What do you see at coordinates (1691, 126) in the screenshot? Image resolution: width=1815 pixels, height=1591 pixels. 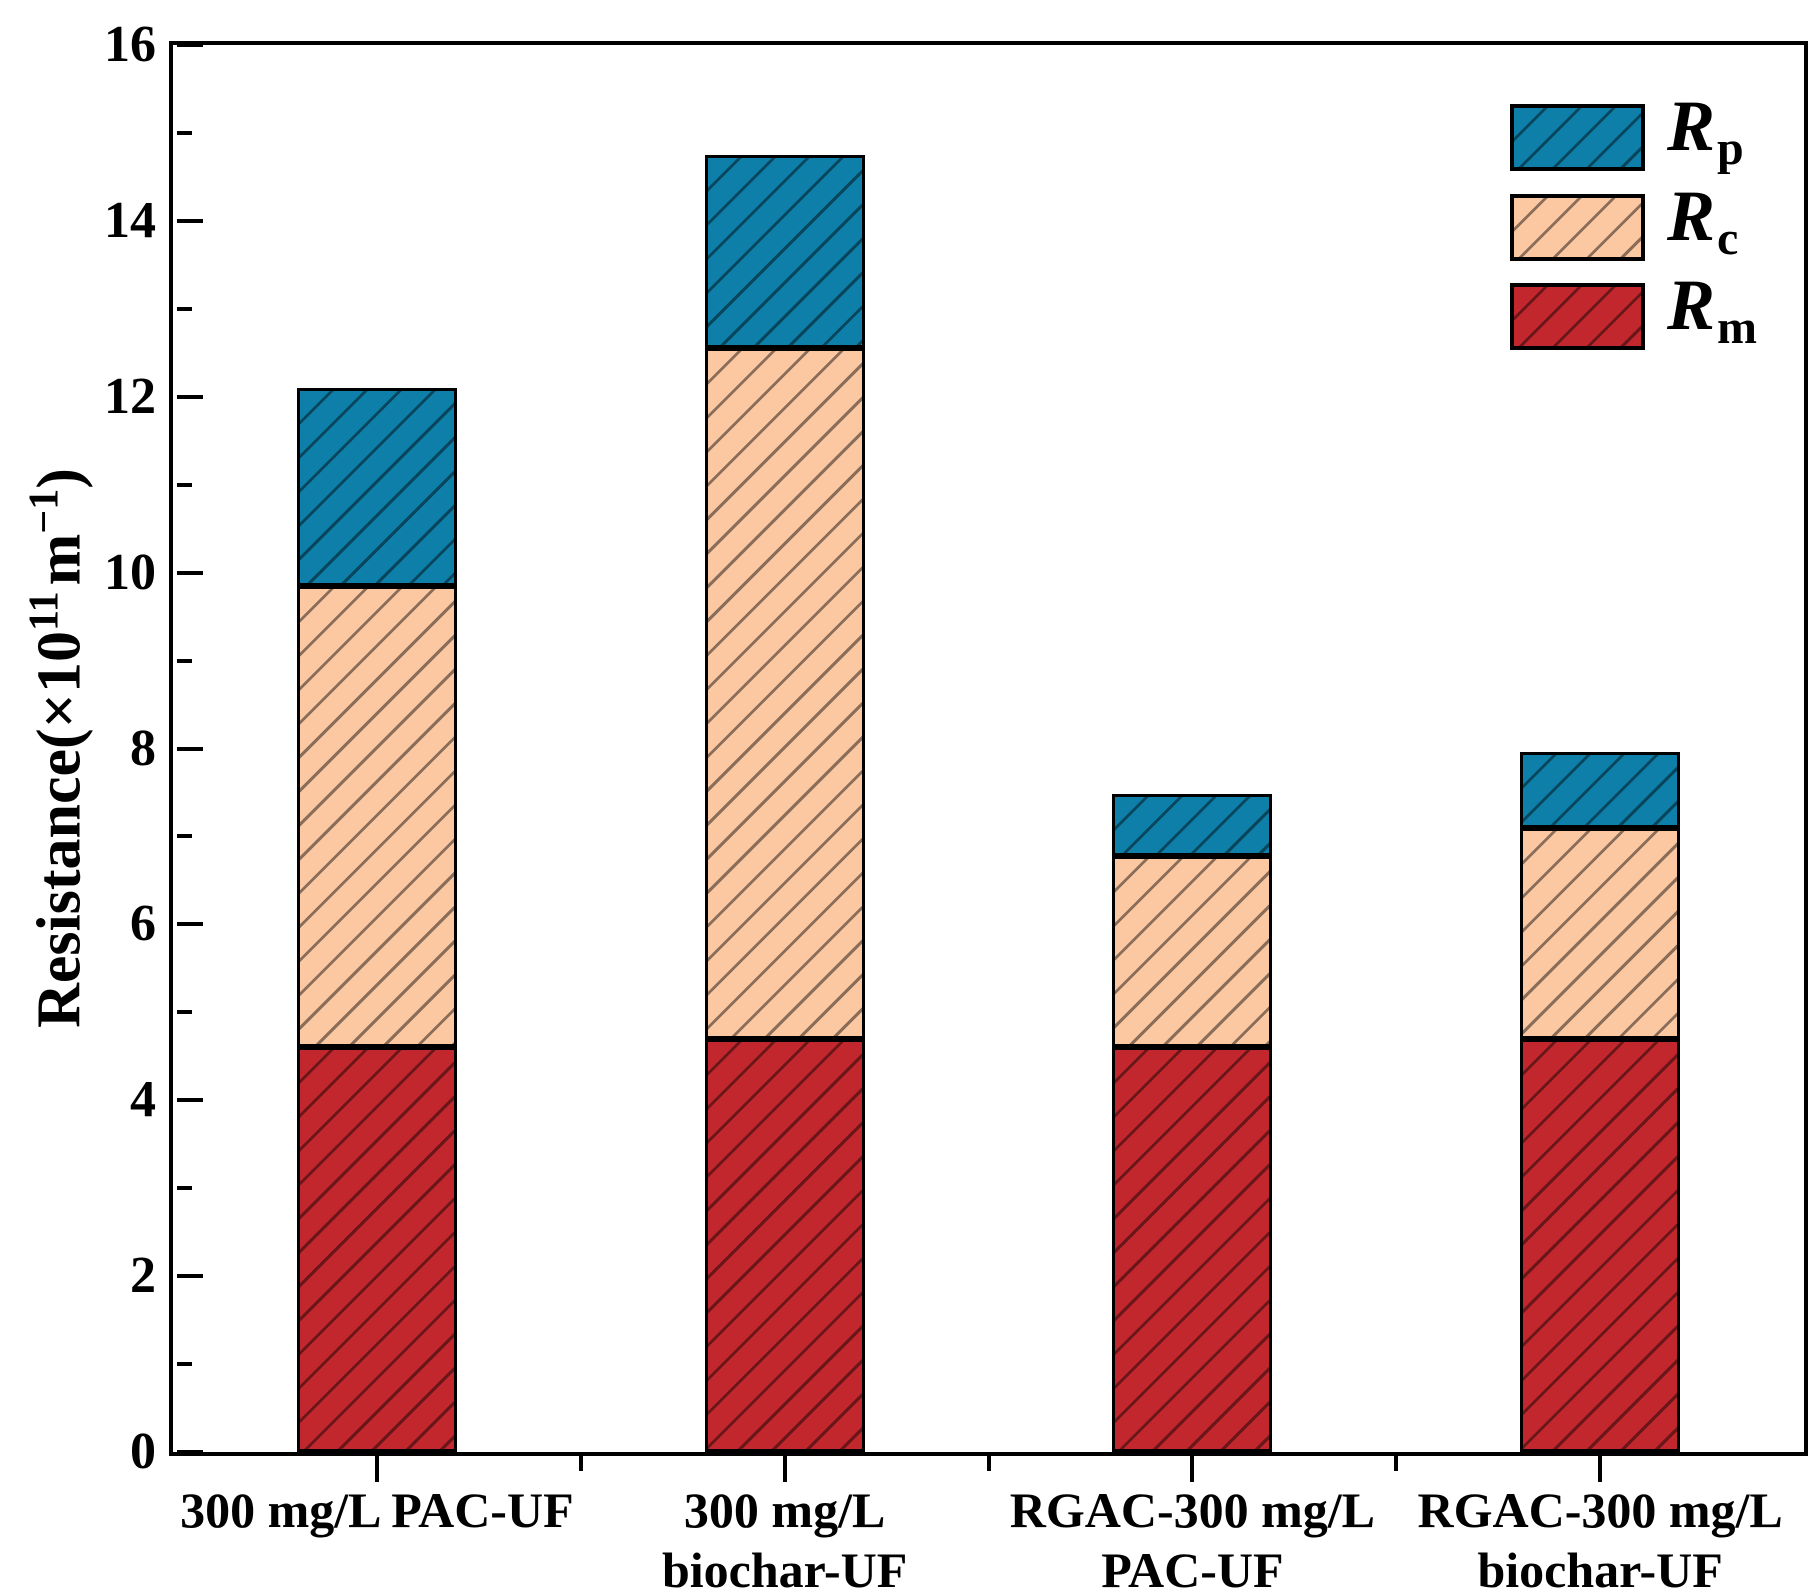 I see `legend-label-rp-symbol: R` at bounding box center [1691, 126].